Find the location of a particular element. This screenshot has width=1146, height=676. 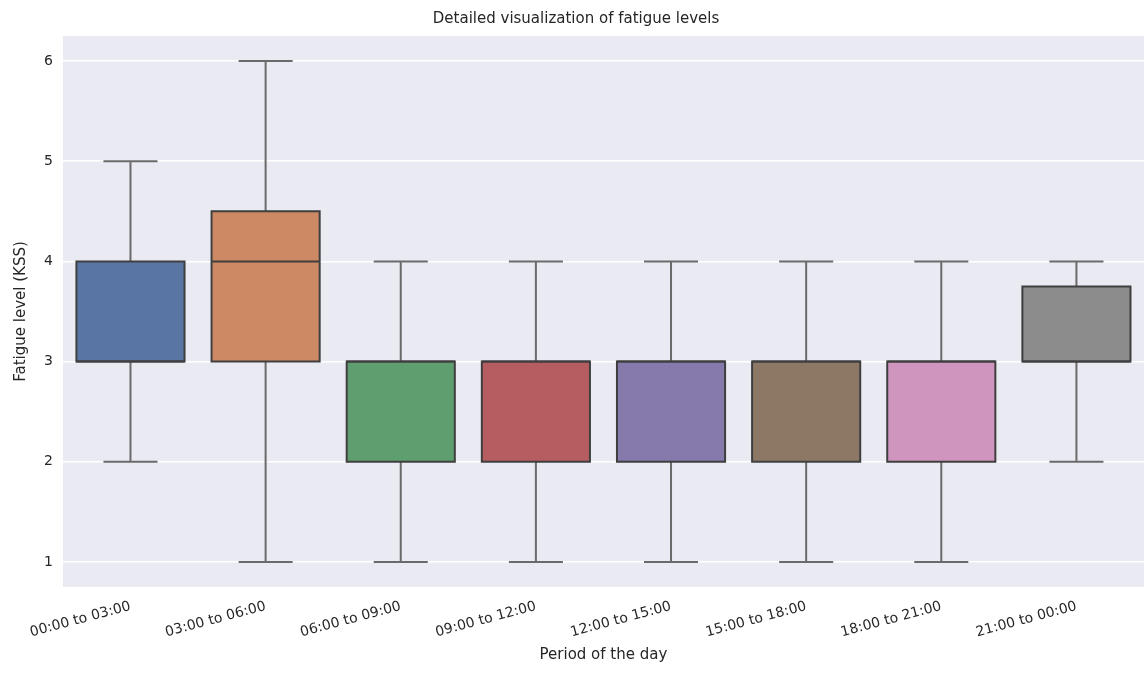

x-tick-label: 00:00 to 03:00 is located at coordinates (80, 618).